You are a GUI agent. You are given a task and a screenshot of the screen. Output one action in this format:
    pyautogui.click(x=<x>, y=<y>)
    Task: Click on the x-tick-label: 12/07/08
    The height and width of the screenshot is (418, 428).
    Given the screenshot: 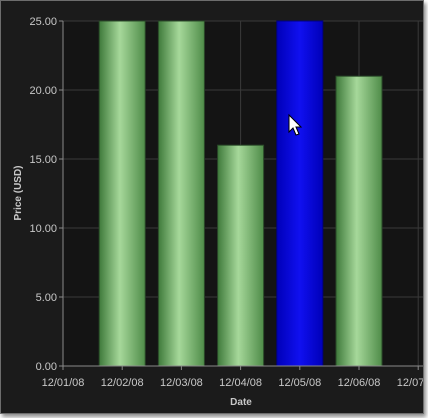 What is the action you would take?
    pyautogui.click(x=410, y=383)
    